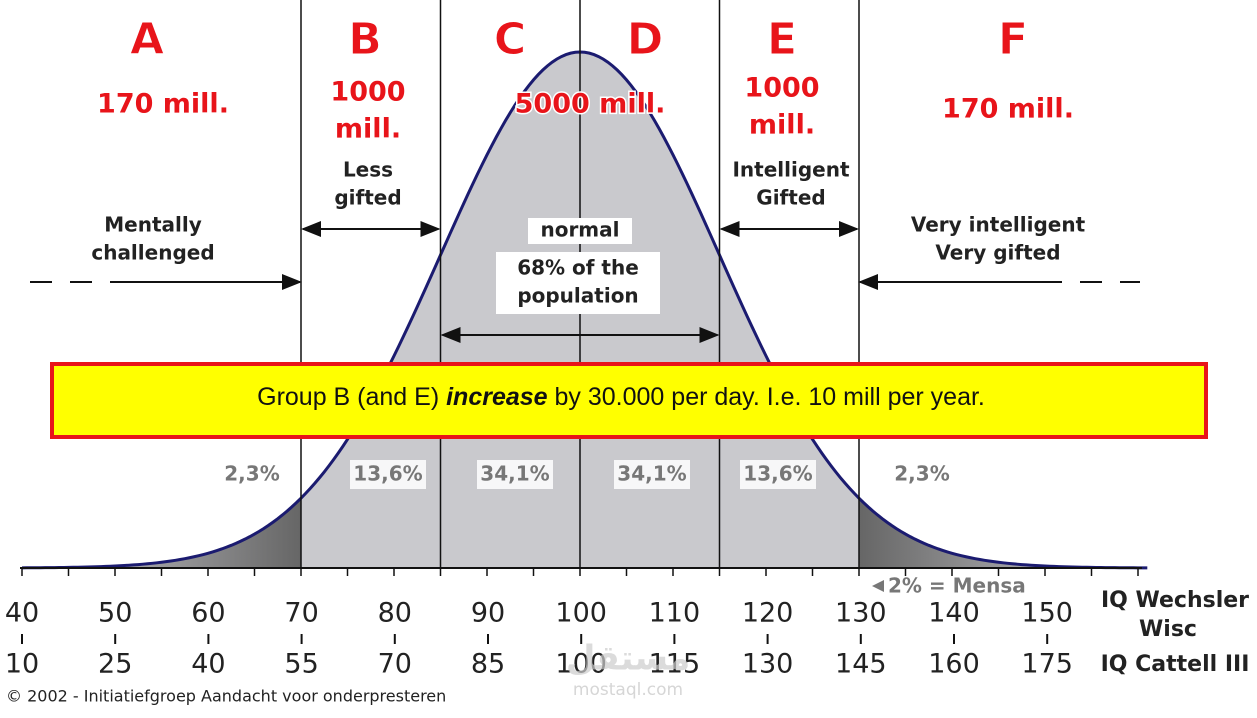 This screenshot has height=718, width=1257. I want to click on description: normal, so click(579, 230).